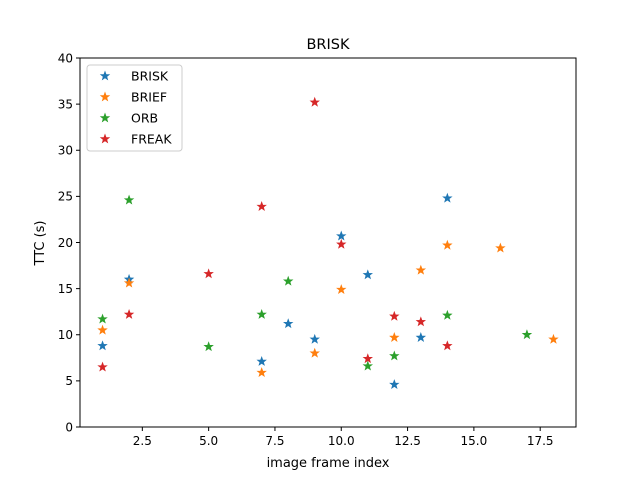 The image size is (640, 484). I want to click on x-axis-ticks: 2.5 5.0 7.5 10.0 12.5 15.0 17.5, so click(343, 437).